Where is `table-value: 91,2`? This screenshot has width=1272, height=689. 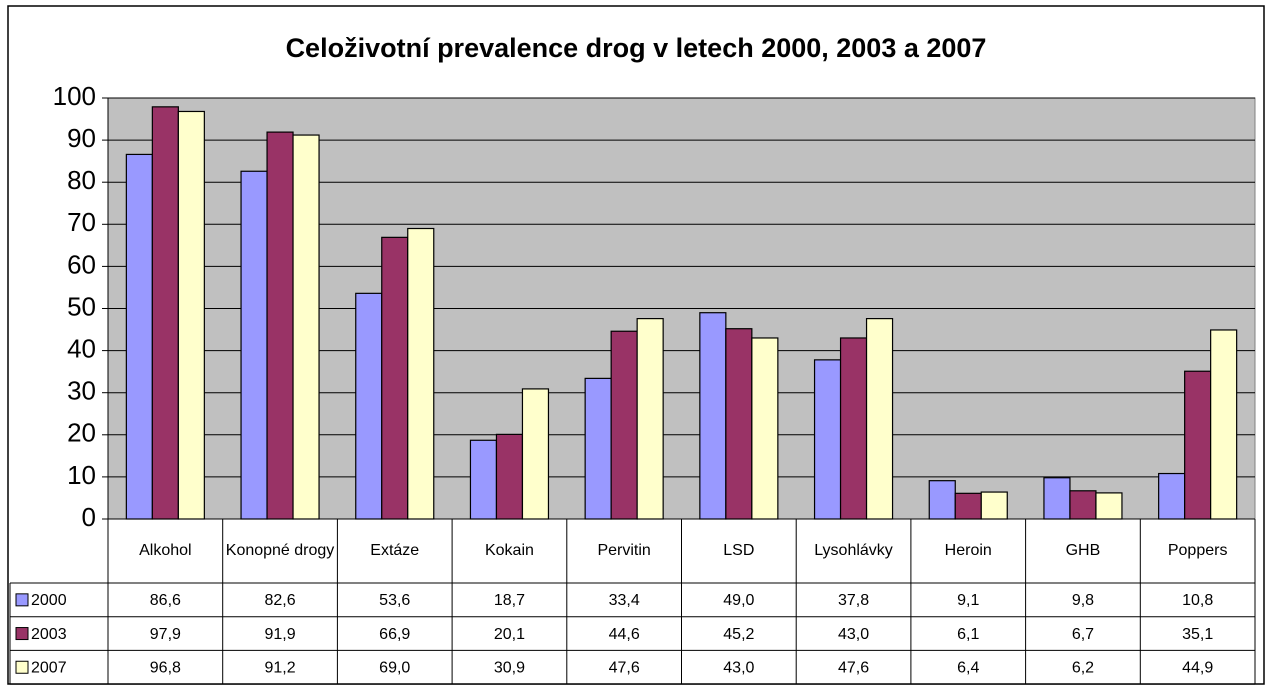 table-value: 91,2 is located at coordinates (279, 667).